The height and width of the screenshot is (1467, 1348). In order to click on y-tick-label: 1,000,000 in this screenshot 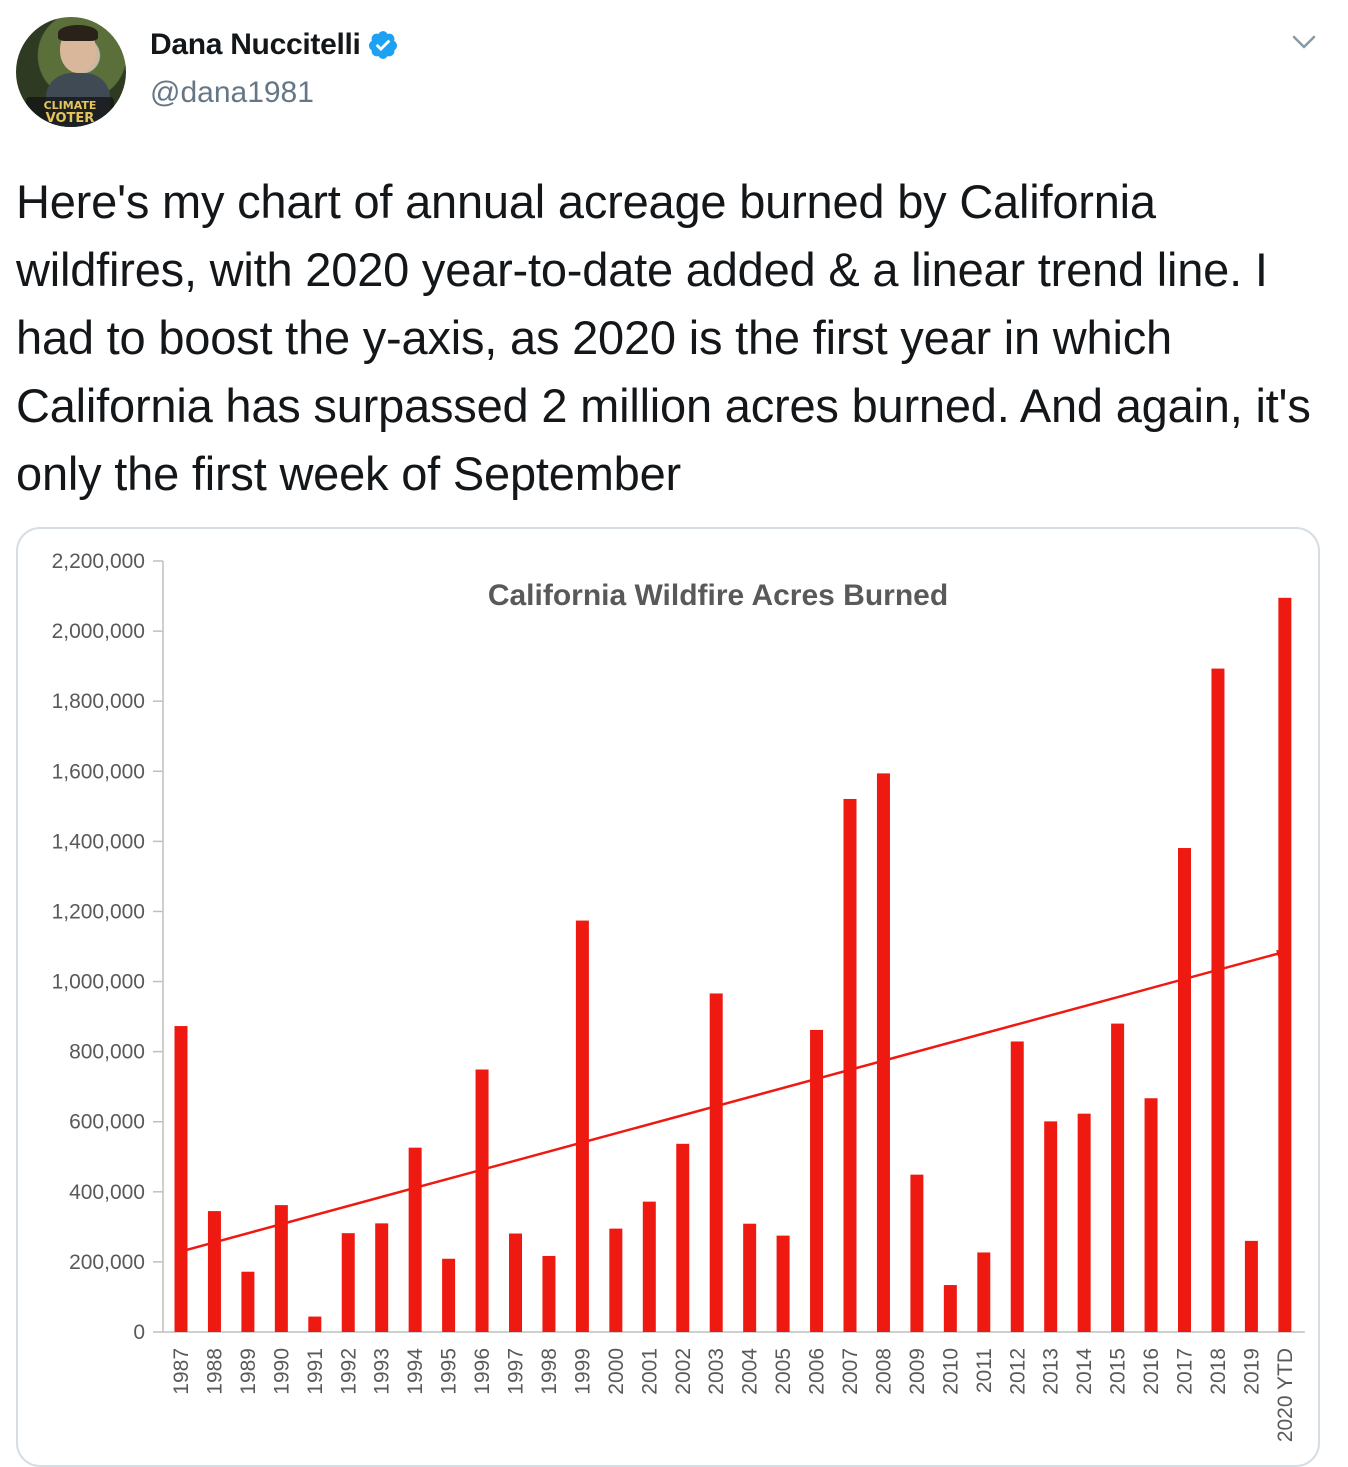, I will do `click(98, 982)`.